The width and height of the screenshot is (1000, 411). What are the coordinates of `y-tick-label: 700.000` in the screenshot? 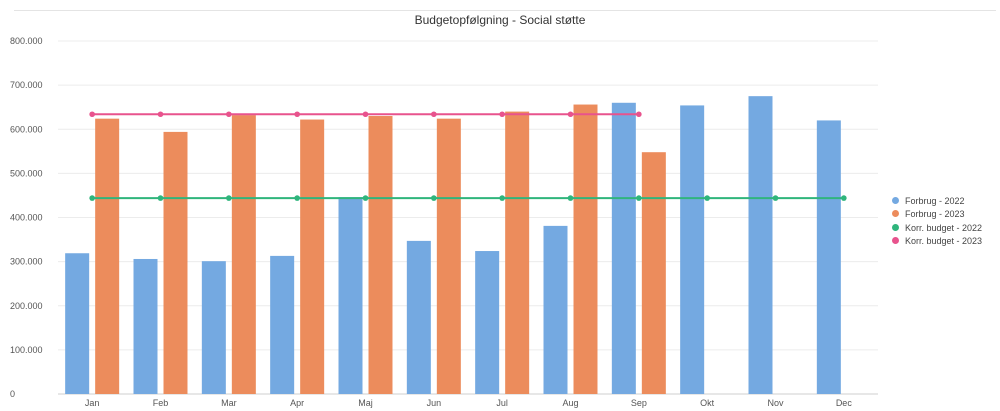 It's located at (26, 85).